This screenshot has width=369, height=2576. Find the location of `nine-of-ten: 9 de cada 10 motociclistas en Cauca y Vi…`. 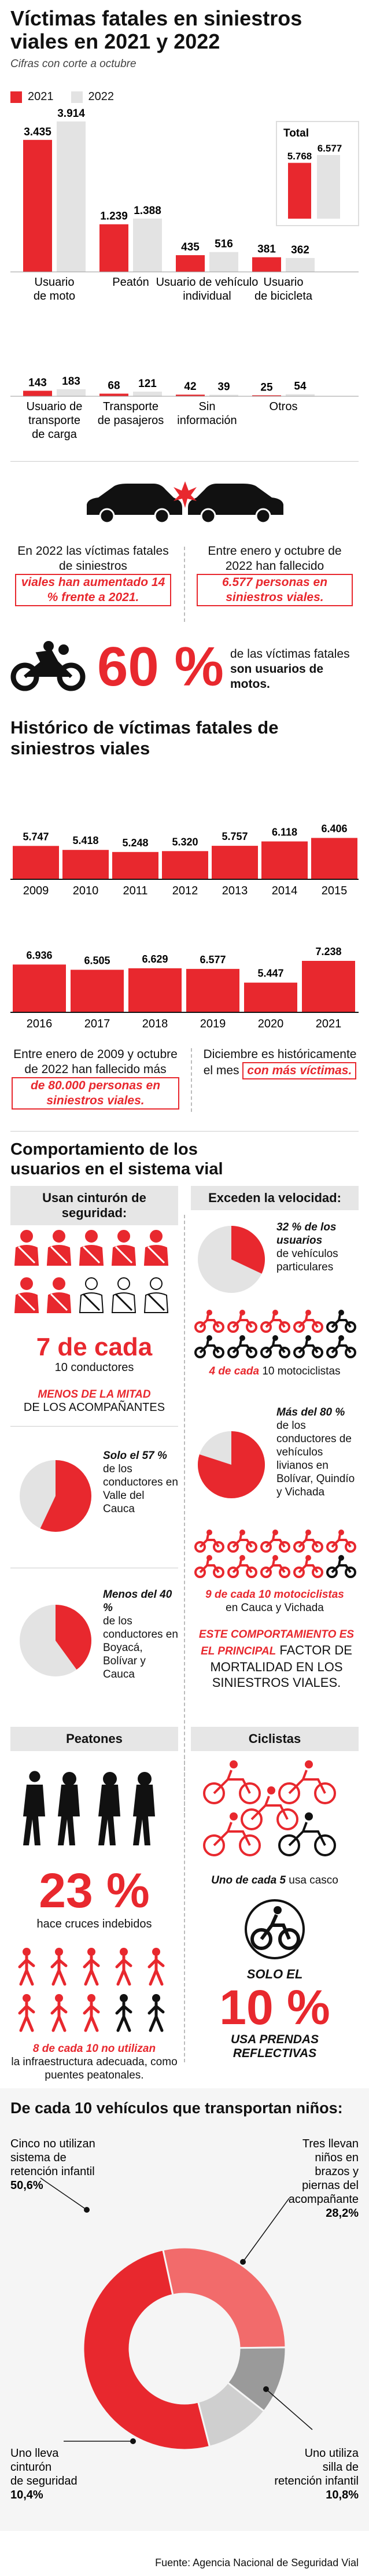

nine-of-ten: 9 de cada 10 motociclistas en Cauca y Vi… is located at coordinates (275, 1601).